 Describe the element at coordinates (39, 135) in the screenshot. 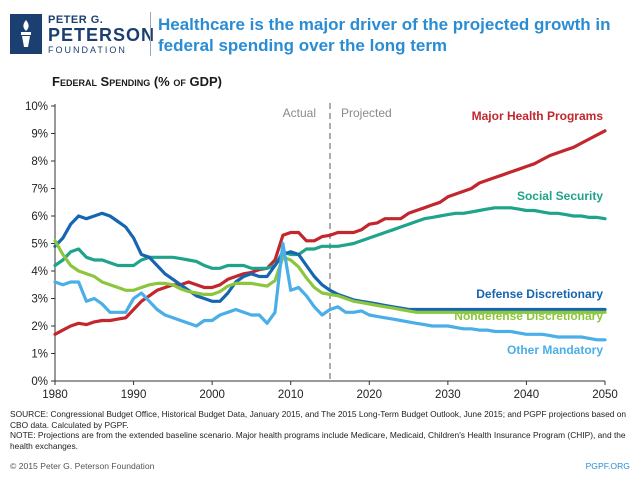

I see `y-tick-label: 9%` at that location.